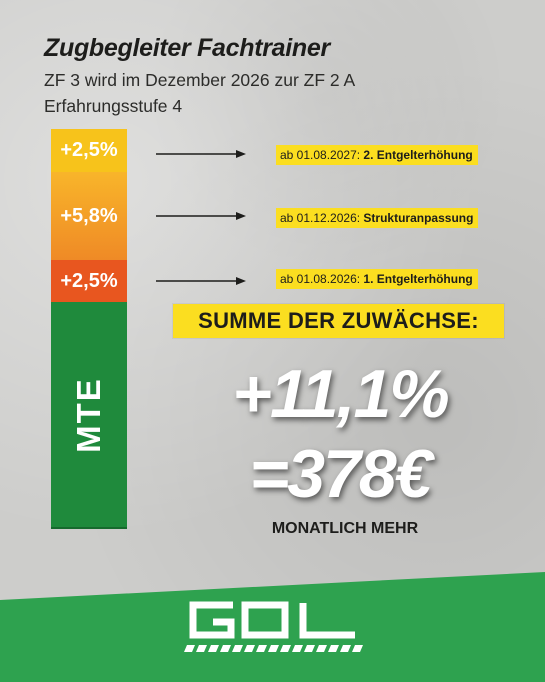  Describe the element at coordinates (187, 48) in the screenshot. I see `page-title: Zugbegleiter Fachtrainer` at that location.